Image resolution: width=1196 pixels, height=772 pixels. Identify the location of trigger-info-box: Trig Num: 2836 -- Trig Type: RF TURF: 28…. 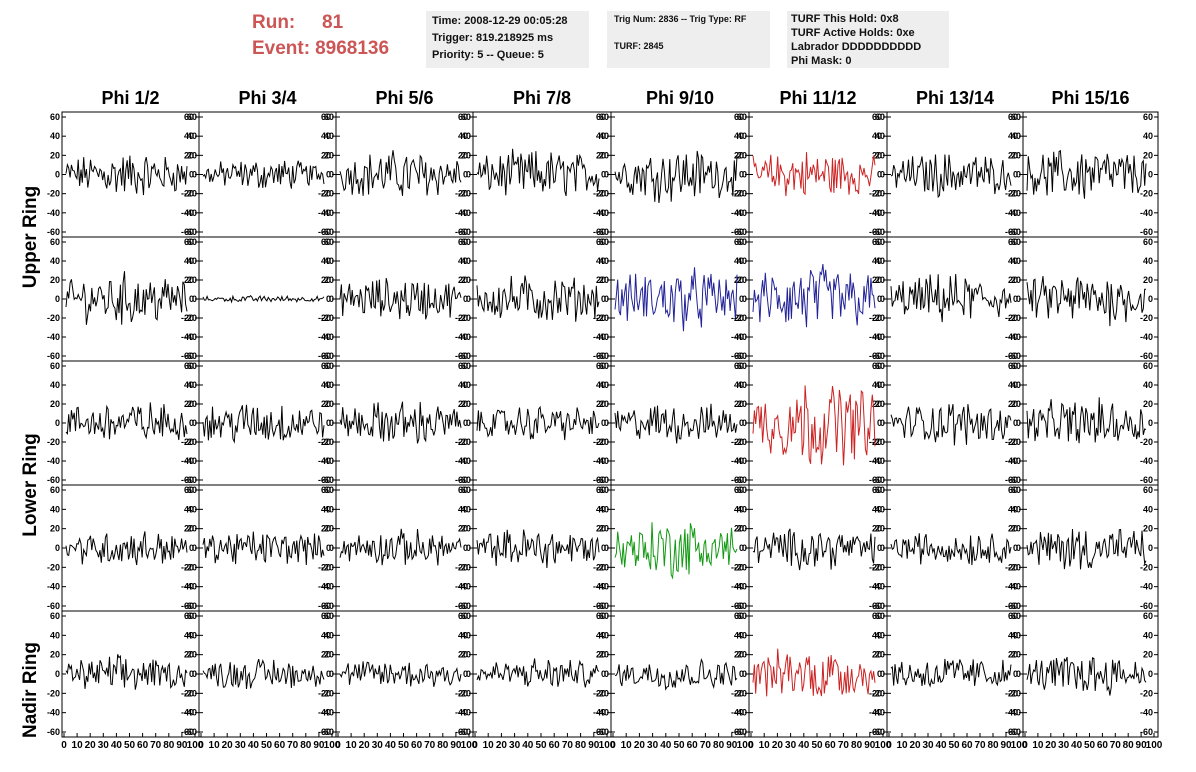
(688, 39).